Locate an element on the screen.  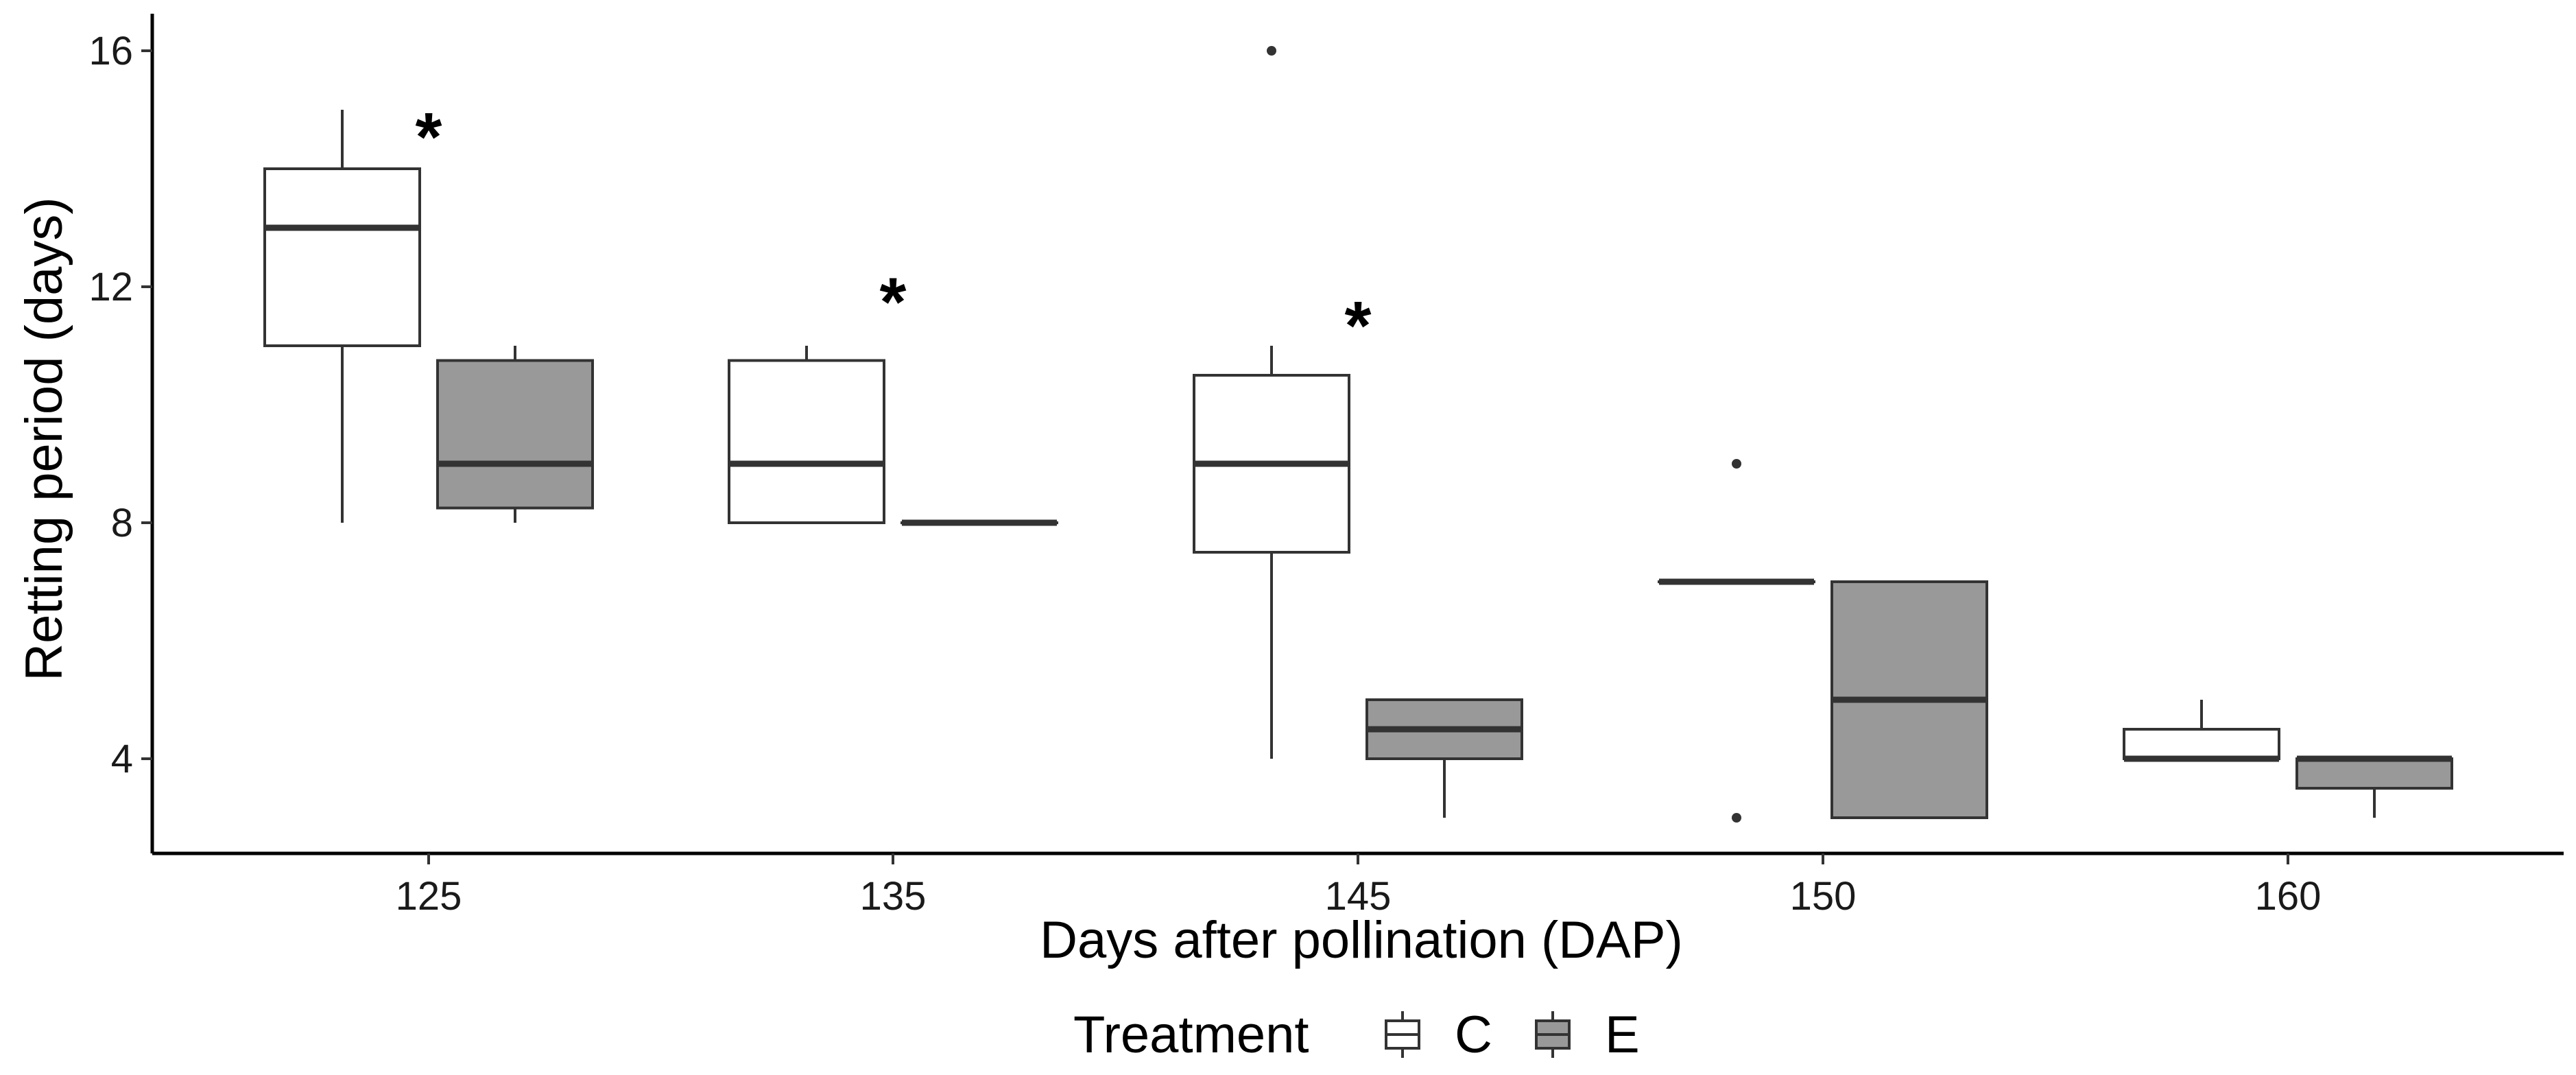
x-tick-label: 135 is located at coordinates (893, 896).